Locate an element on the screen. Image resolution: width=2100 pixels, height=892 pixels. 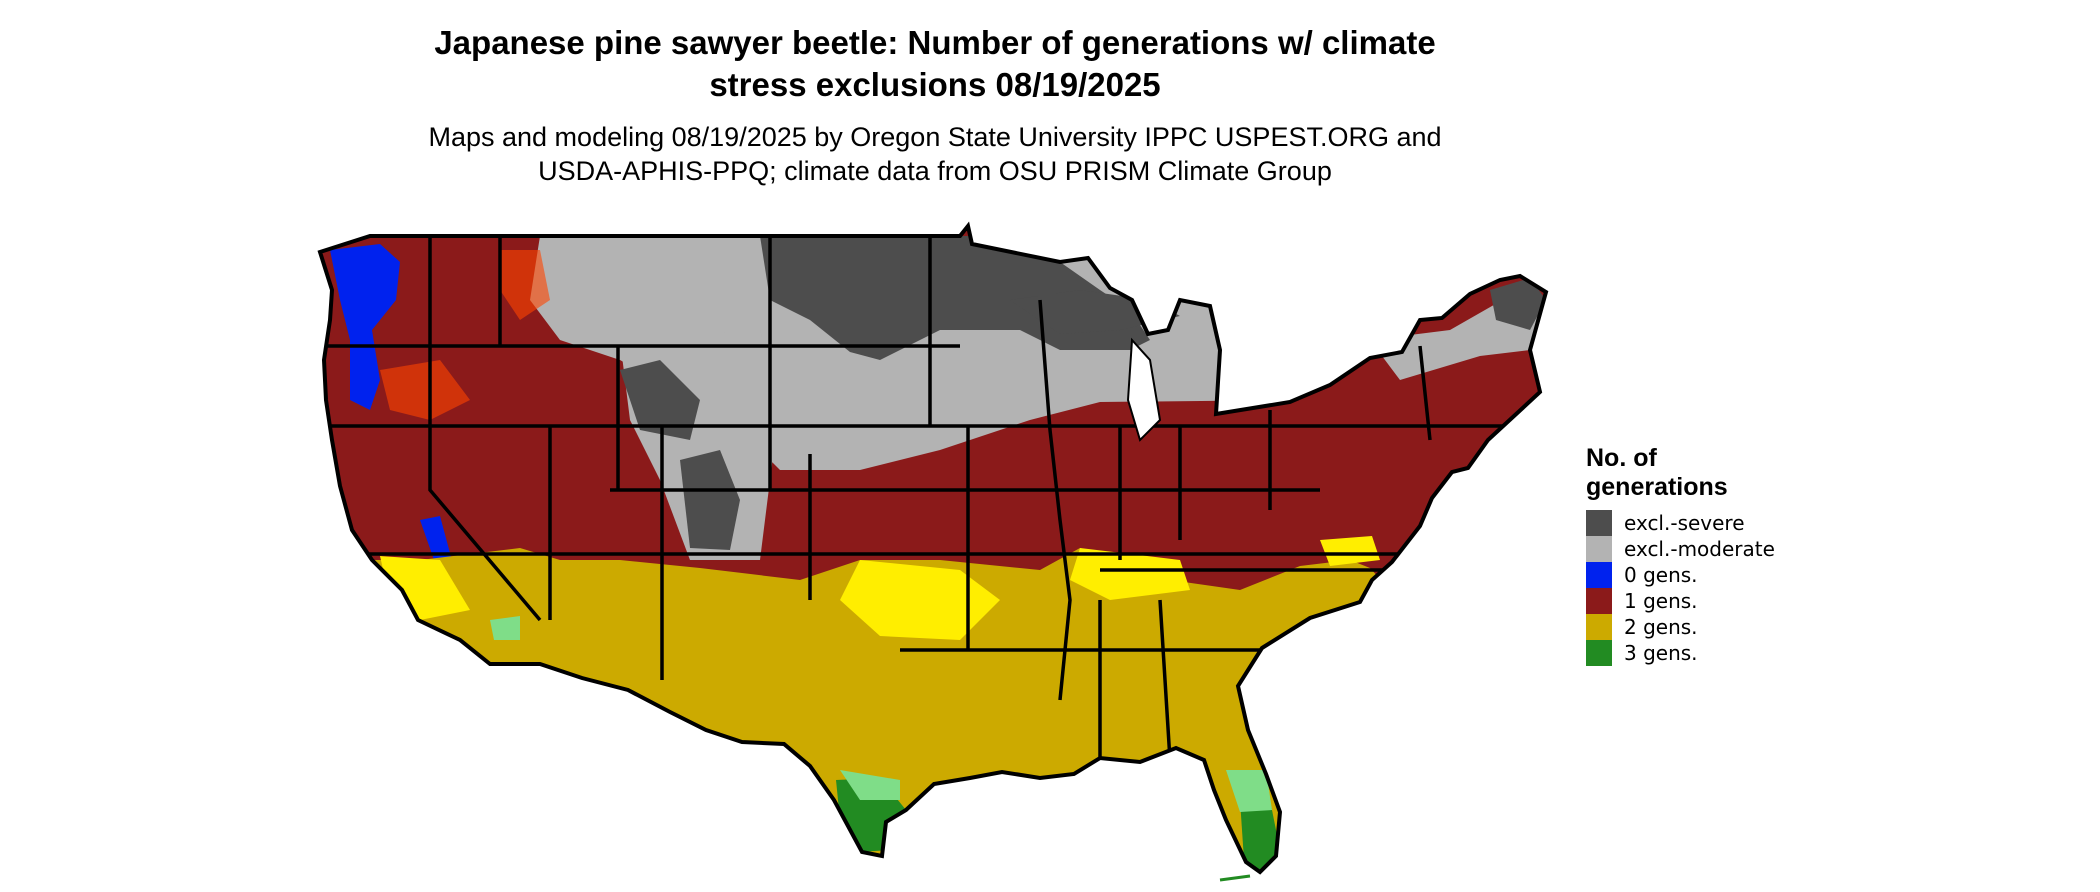
legend-item-2-gens: 2 gens. is located at coordinates (1680, 627).